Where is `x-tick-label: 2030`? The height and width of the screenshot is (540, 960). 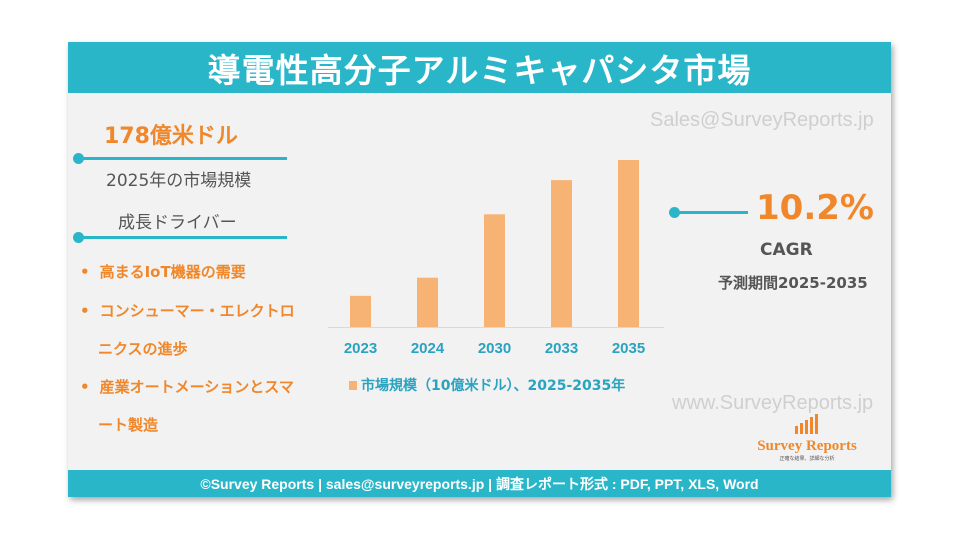 x-tick-label: 2030 is located at coordinates (494, 348).